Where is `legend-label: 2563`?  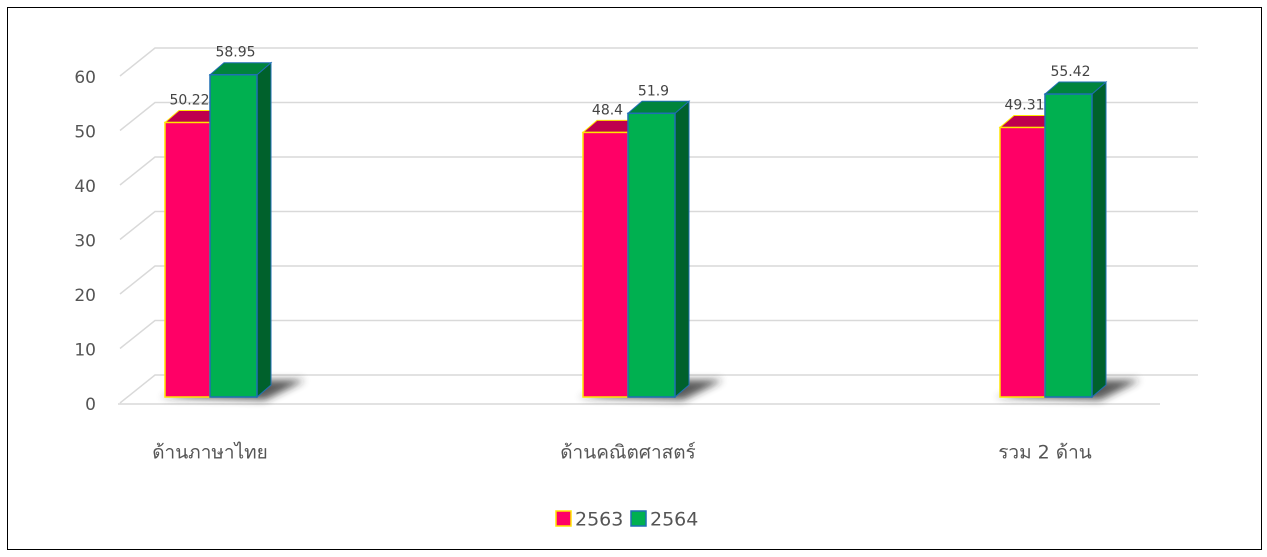 legend-label: 2563 is located at coordinates (599, 520).